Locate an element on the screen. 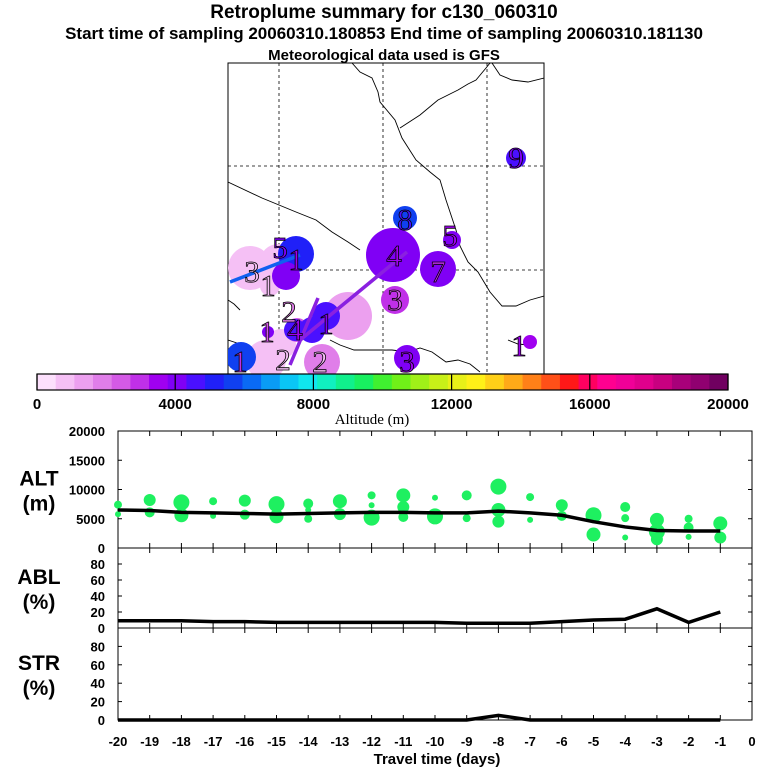 The image size is (768, 768). x-tick-label: 0 is located at coordinates (751, 741).